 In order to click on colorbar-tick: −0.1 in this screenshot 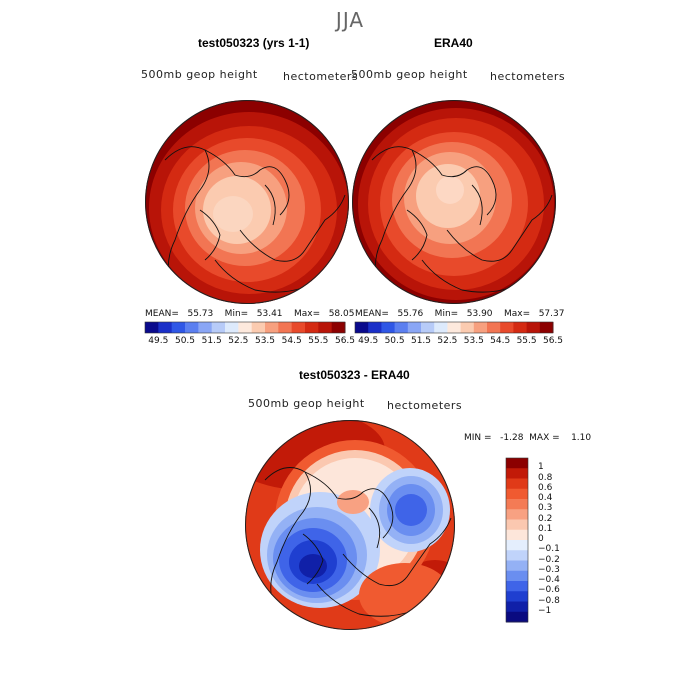, I will do `click(549, 549)`.